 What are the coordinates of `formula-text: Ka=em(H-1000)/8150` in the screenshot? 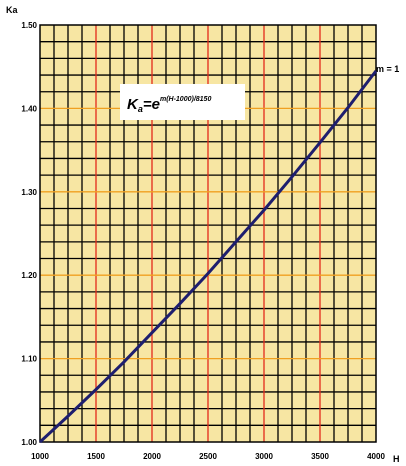 It's located at (169, 105).